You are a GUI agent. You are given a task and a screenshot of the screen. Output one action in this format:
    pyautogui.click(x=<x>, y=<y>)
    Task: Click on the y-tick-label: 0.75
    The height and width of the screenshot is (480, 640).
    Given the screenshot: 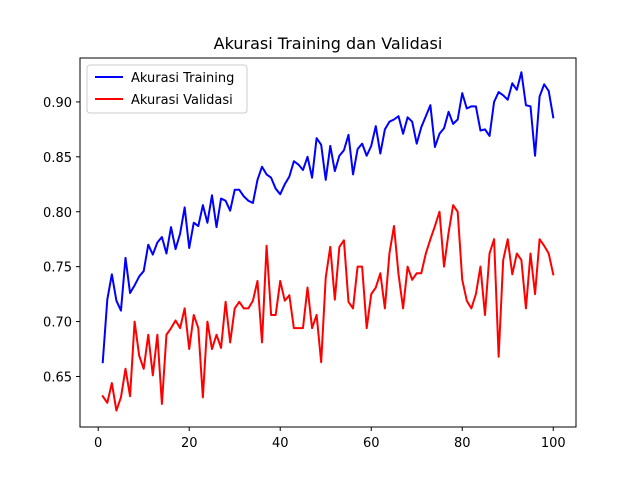 What is the action you would take?
    pyautogui.click(x=57, y=268)
    